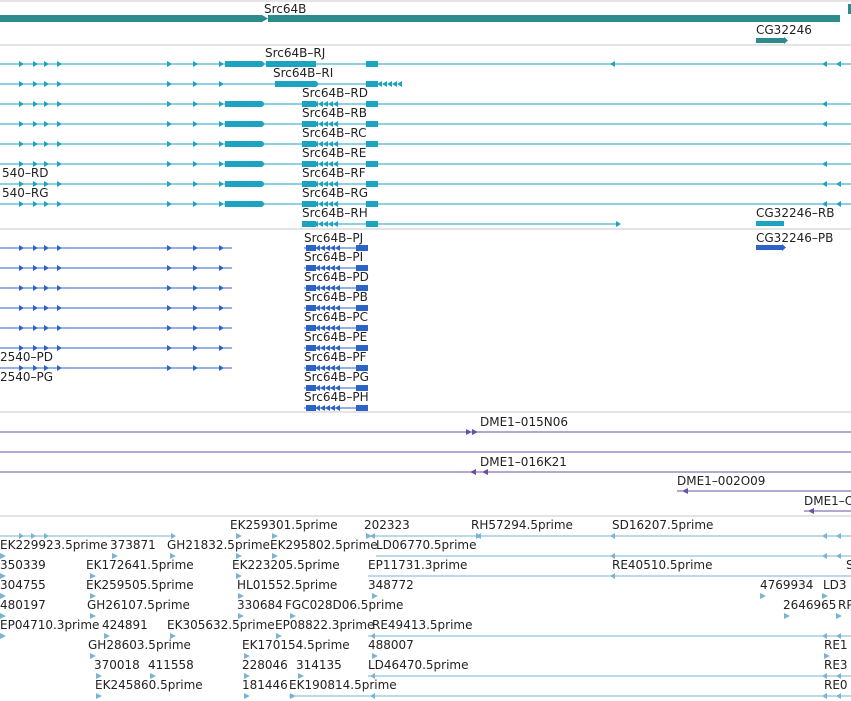 The height and width of the screenshot is (701, 851). Describe the element at coordinates (425, 204) in the screenshot. I see `transcript-rg-row` at that location.